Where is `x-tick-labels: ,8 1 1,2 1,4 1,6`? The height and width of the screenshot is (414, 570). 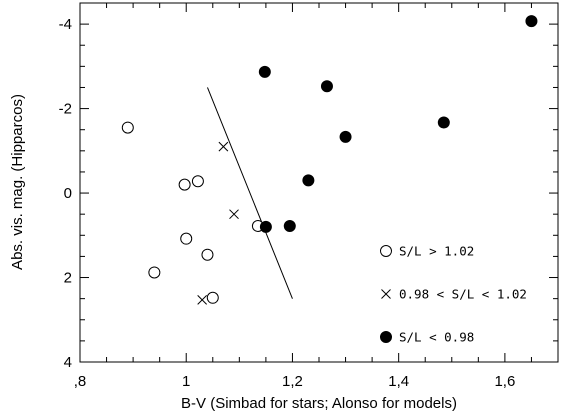 x-tick-labels: ,8 1 1,2 1,4 1,6 is located at coordinates (295, 381).